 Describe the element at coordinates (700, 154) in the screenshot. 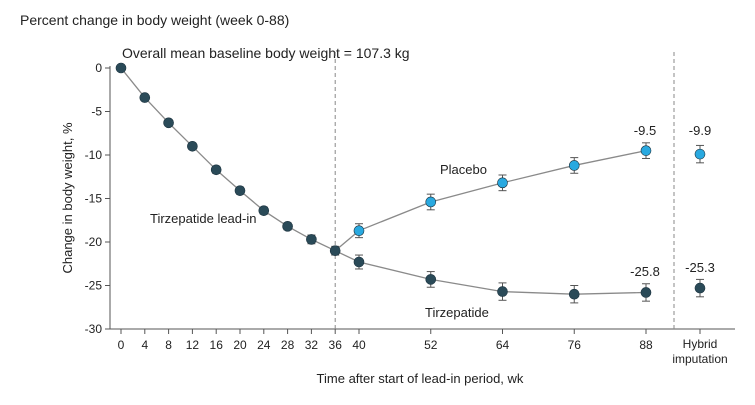

I see `placebo-hybrid-point` at that location.